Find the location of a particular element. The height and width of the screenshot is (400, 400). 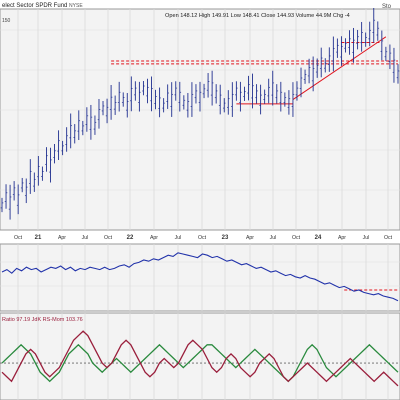

ratio-legend: Ratio 97.19 JdK RS-Mom 103.76 is located at coordinates (42, 320).